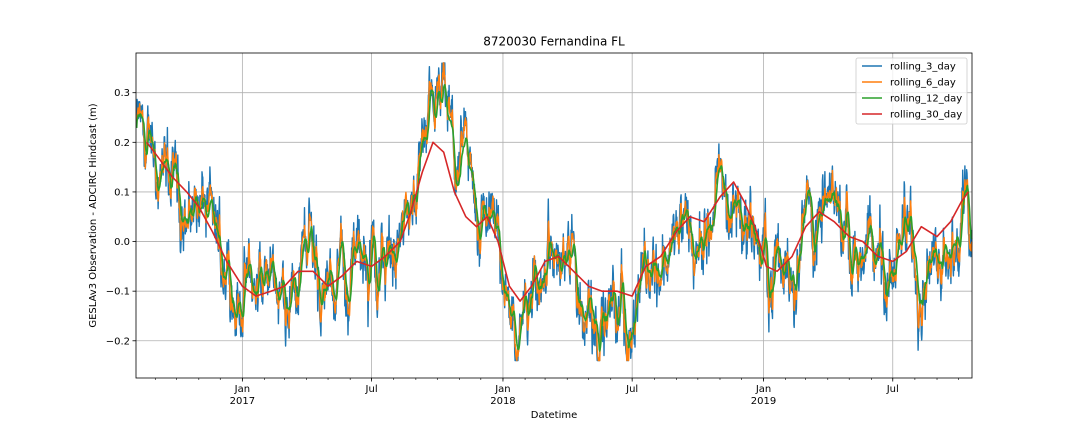 This screenshot has width=1080, height=432. I want to click on legend-label: rolling_12_day, so click(926, 99).